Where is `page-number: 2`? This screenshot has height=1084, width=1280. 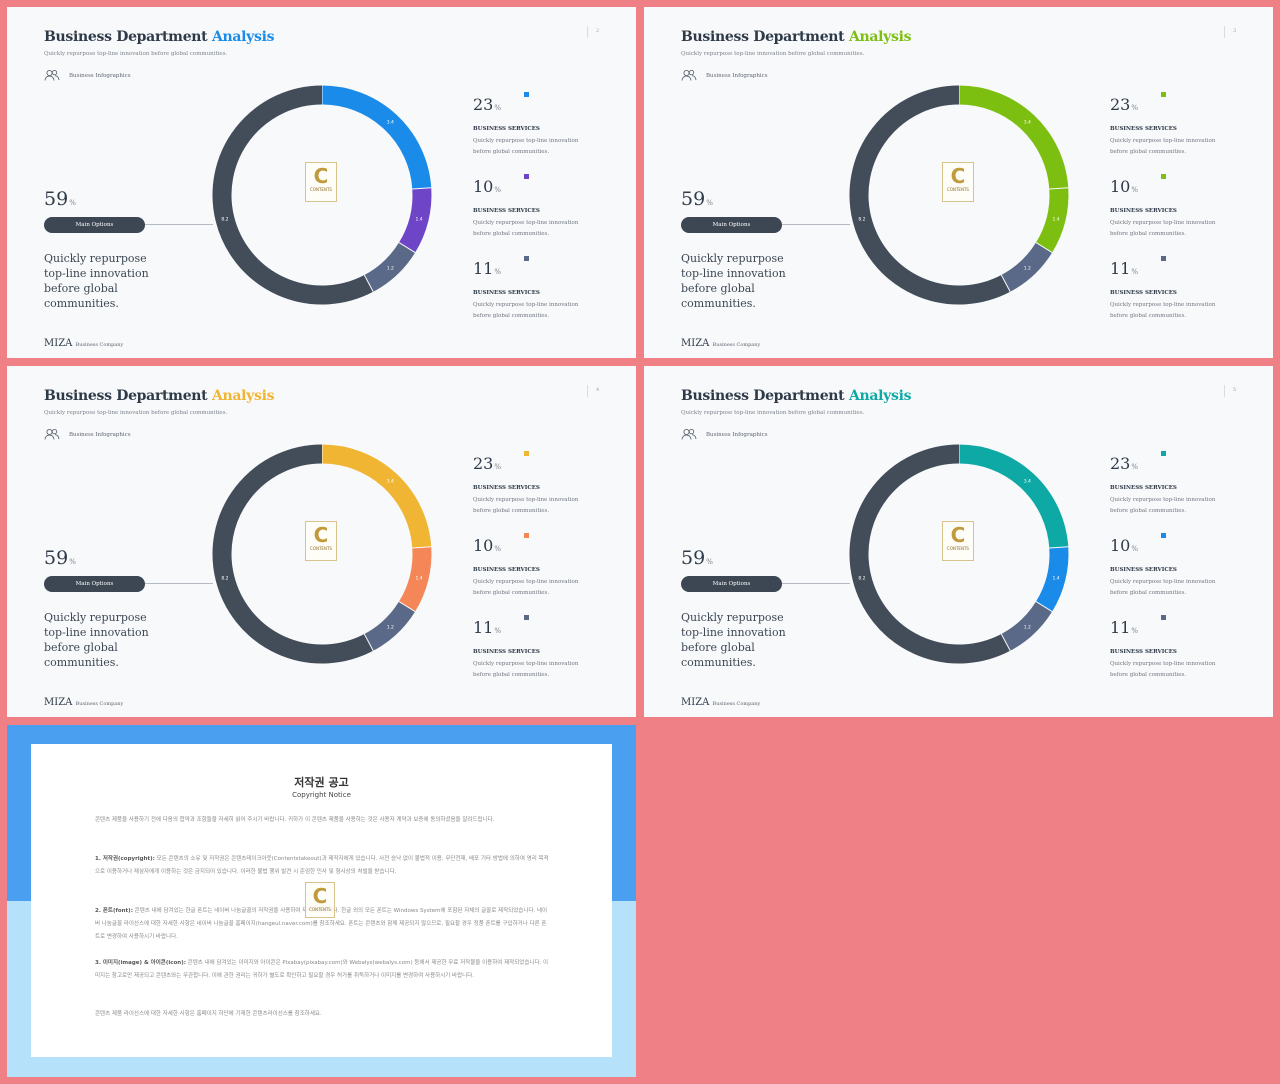
page-number: 2 is located at coordinates (598, 31).